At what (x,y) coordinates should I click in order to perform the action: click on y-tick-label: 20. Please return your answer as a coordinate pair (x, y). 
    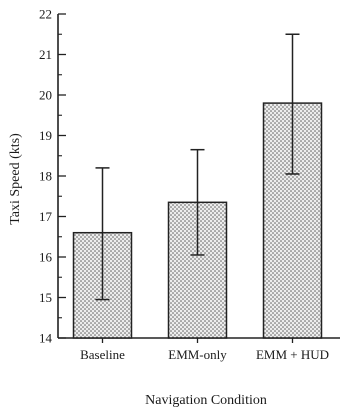
    Looking at the image, I should click on (45, 95).